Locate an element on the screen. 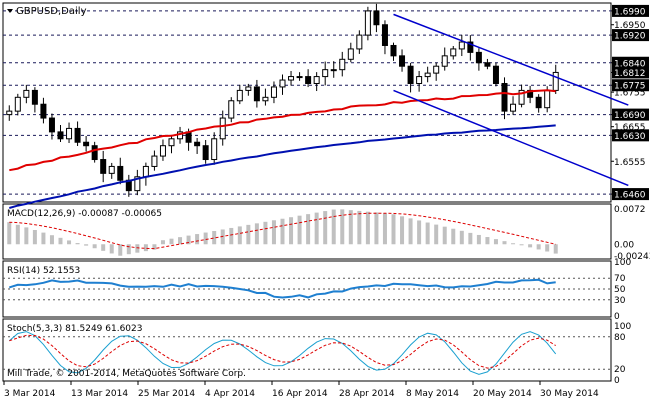 The image size is (650, 400). price-label: 1.6812 is located at coordinates (630, 74).